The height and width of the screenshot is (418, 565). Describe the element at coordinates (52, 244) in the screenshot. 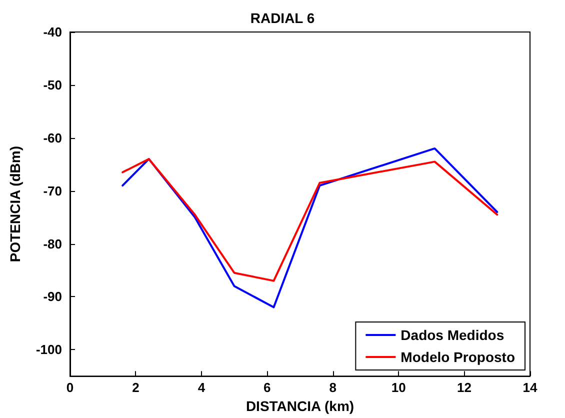

I see `y-tick-label: -80` at that location.